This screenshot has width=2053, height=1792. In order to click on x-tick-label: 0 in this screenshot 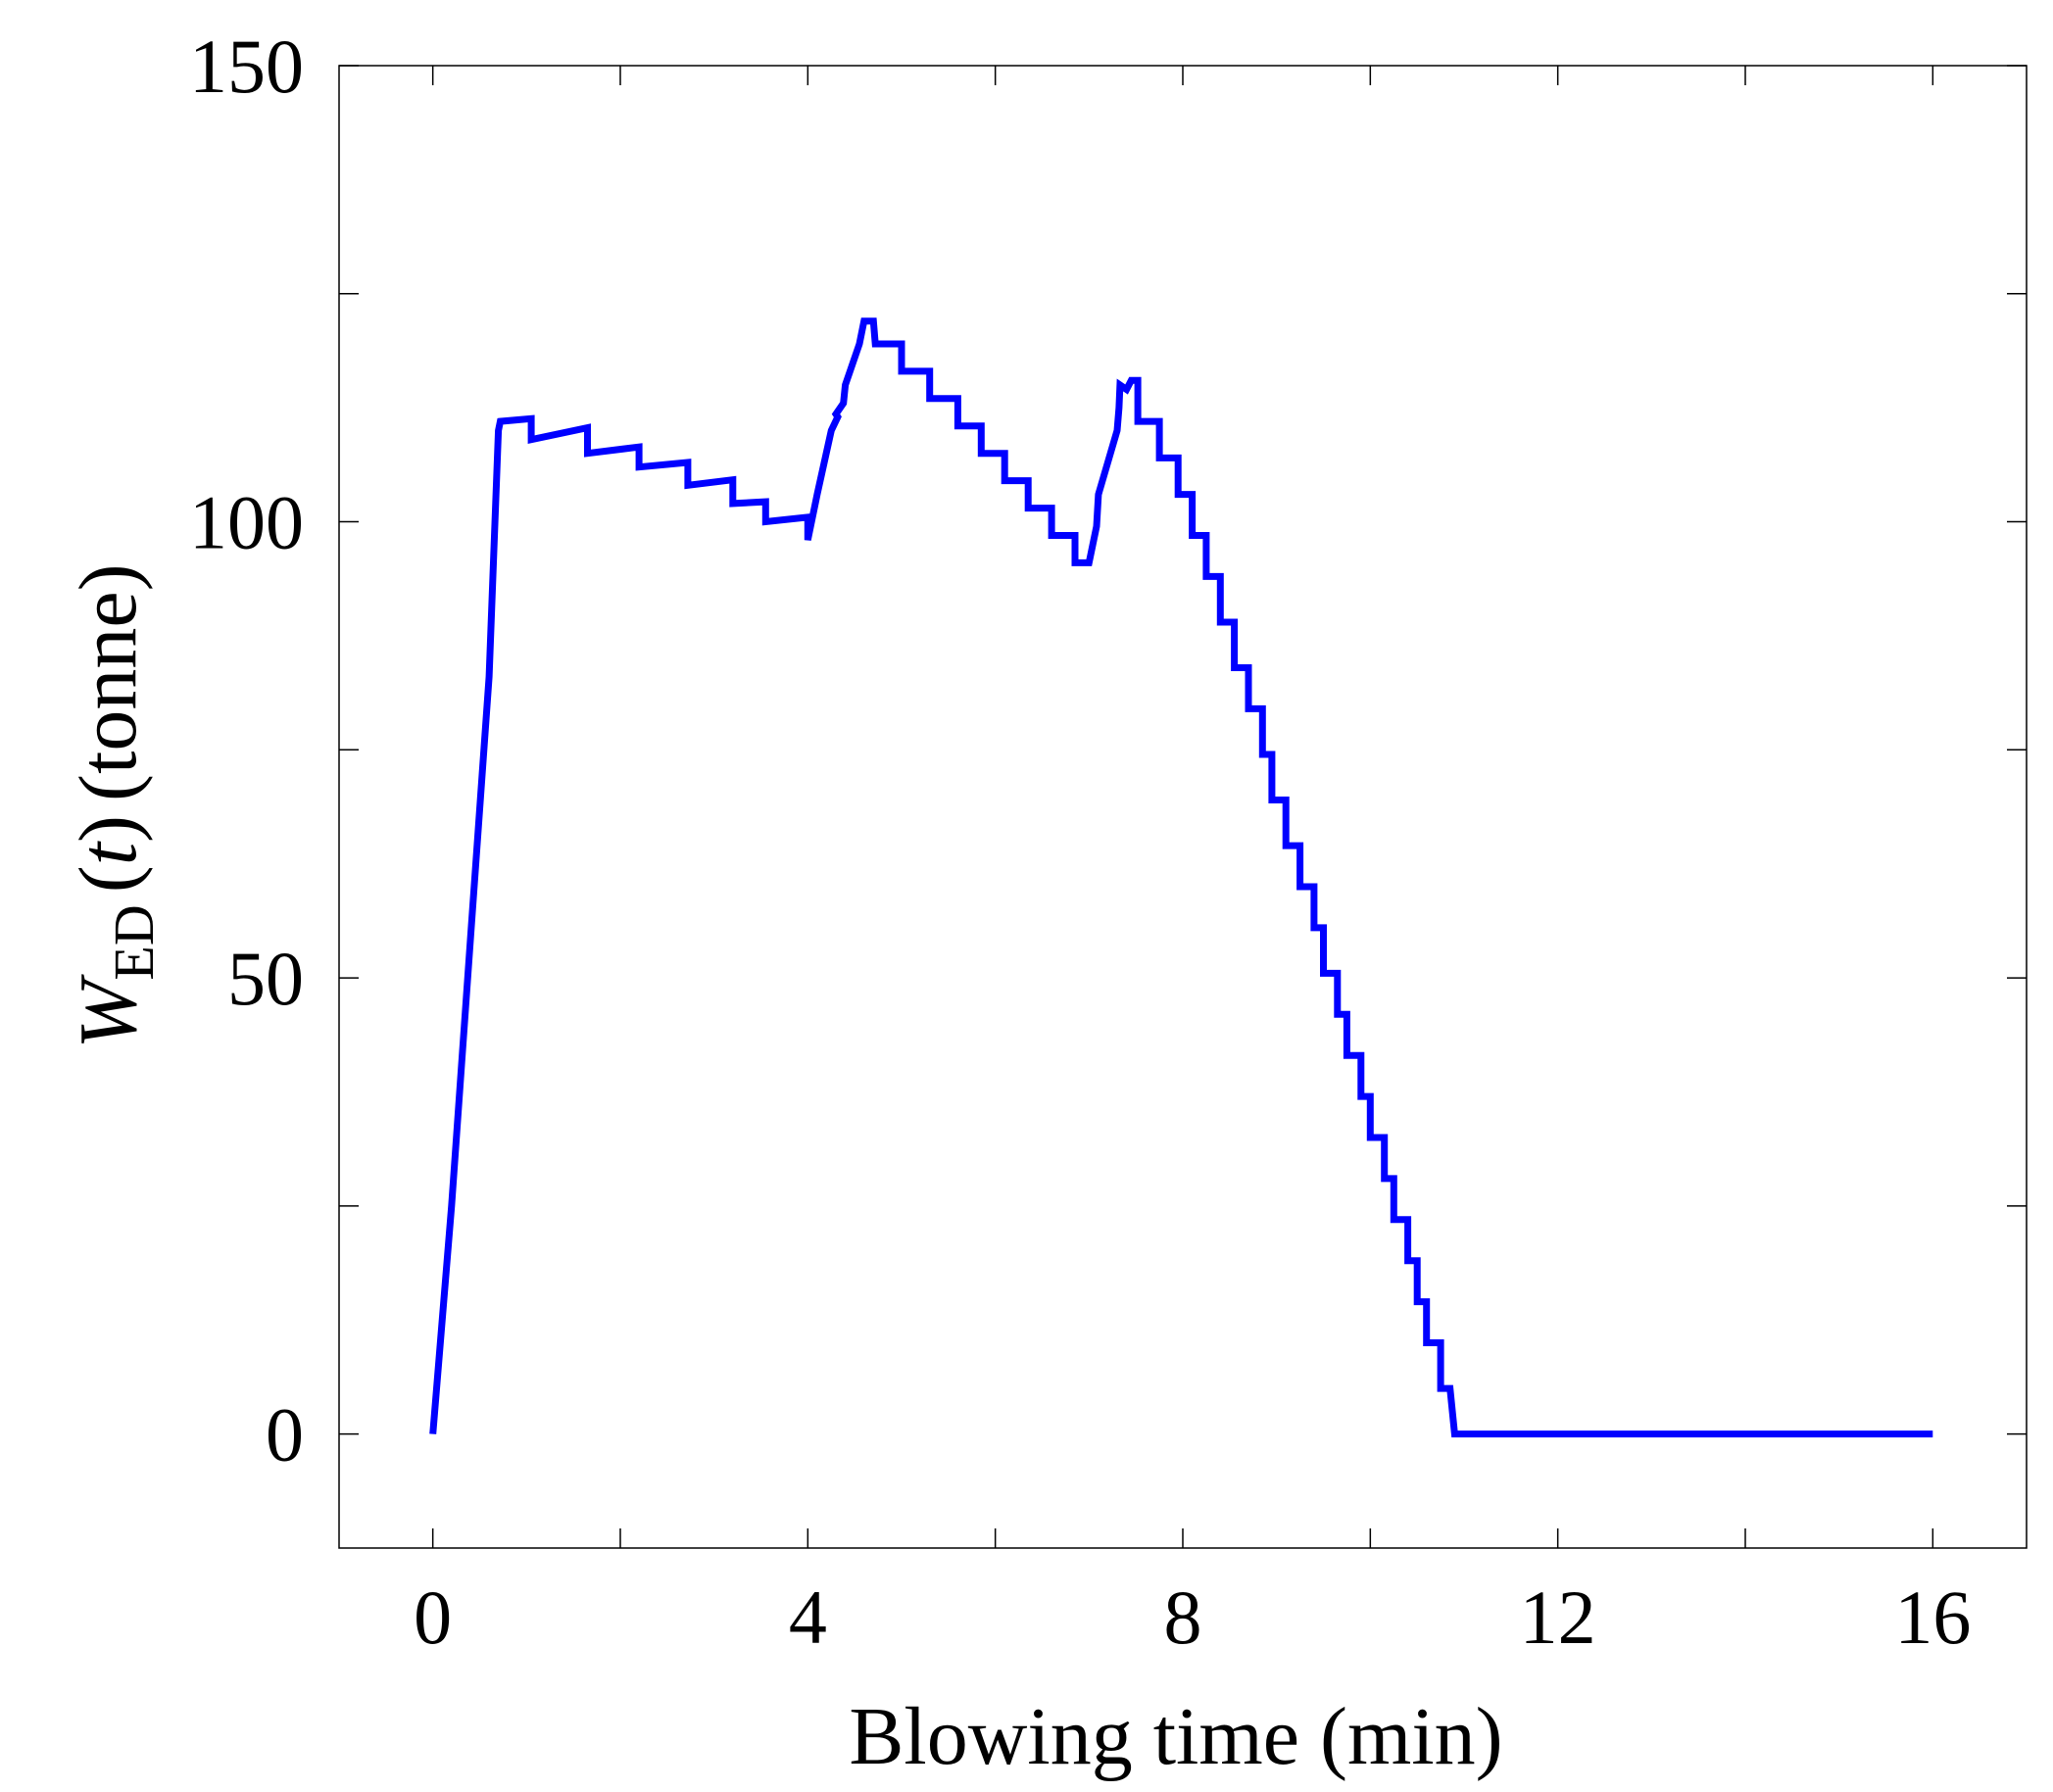, I will do `click(433, 1617)`.